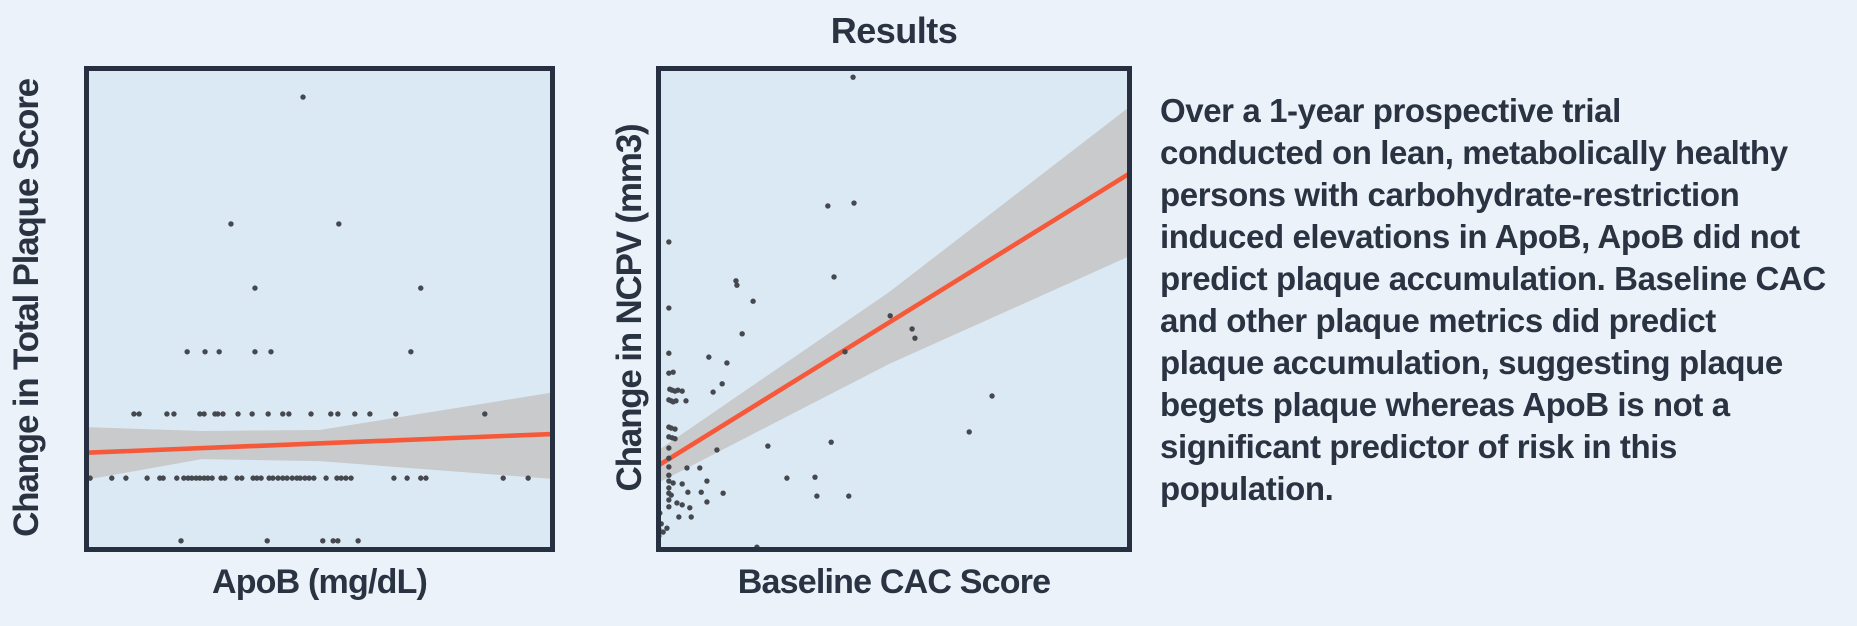  Describe the element at coordinates (26, 308) in the screenshot. I see `left-plot-y-axis-label: Change in Total Plaque Score` at that location.